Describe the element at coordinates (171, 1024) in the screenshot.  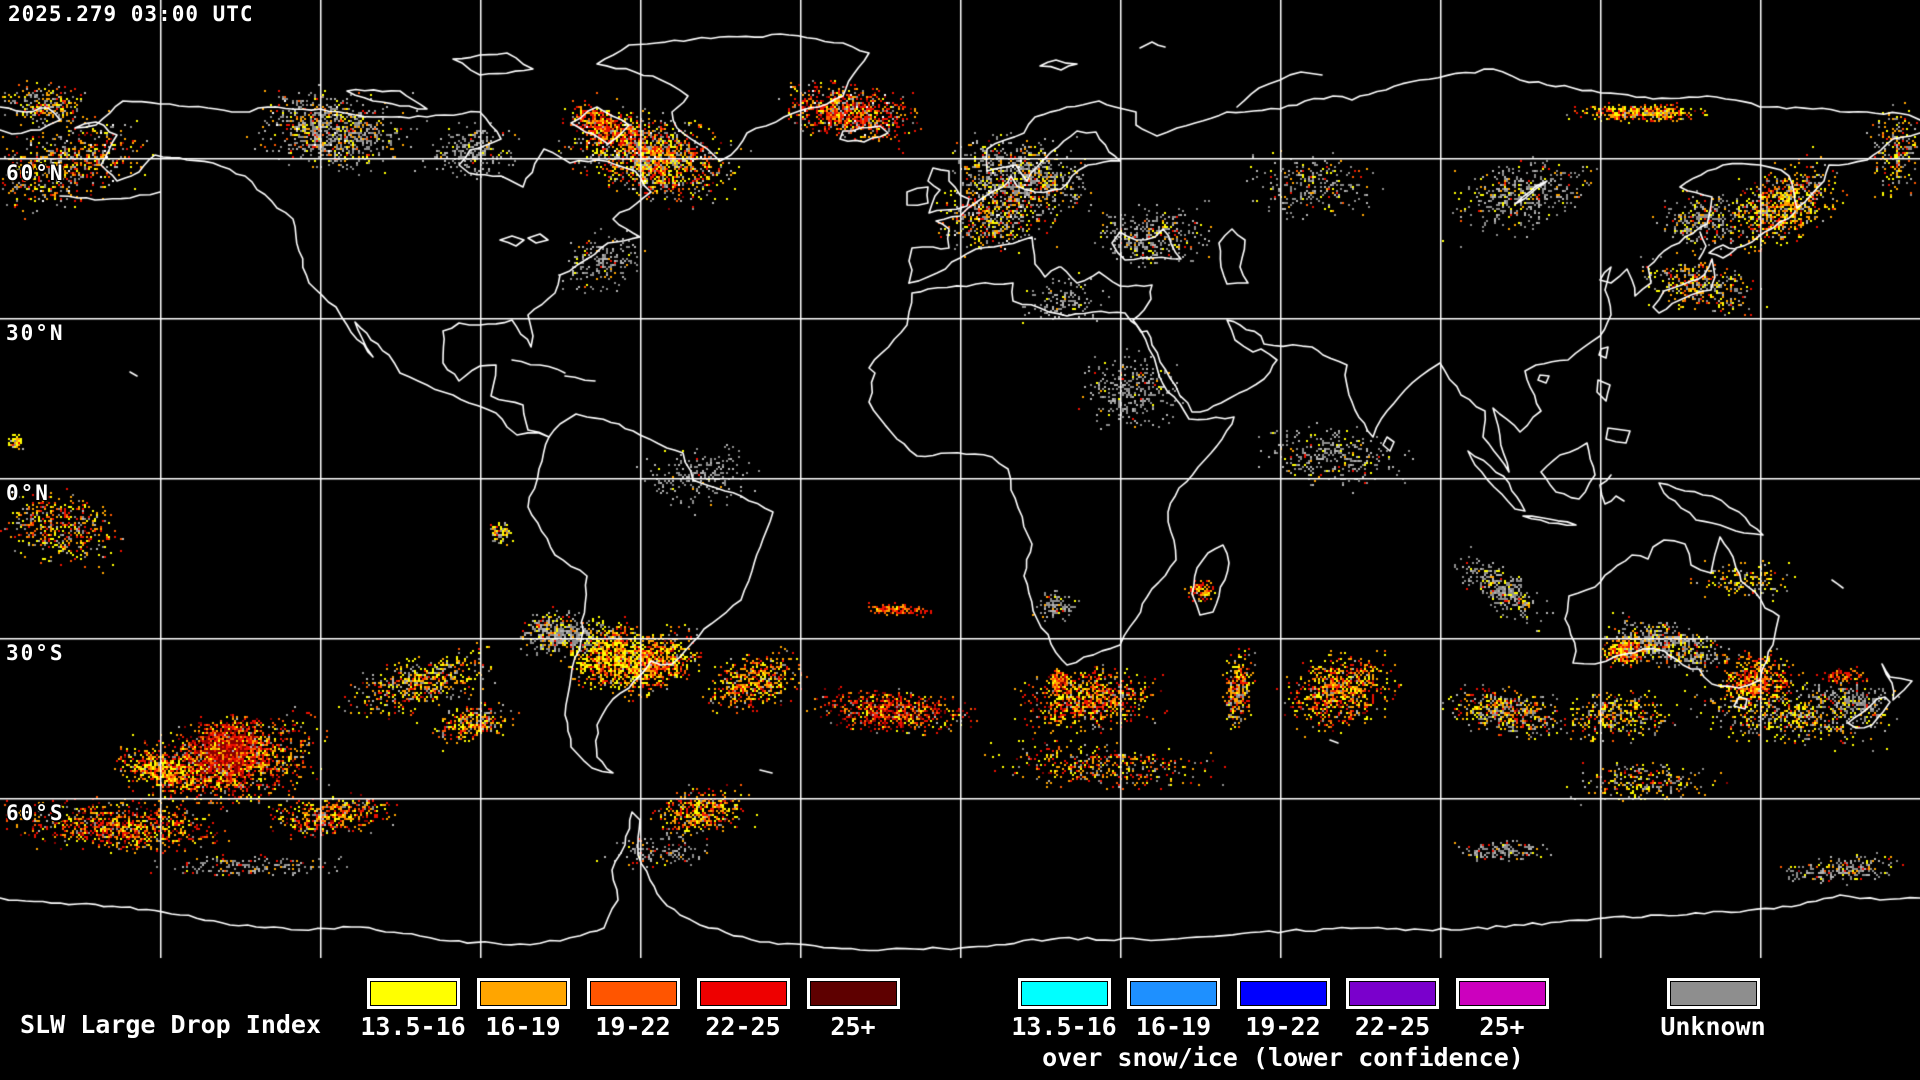
I see `legend-title: SLW Large Drop Index` at that location.